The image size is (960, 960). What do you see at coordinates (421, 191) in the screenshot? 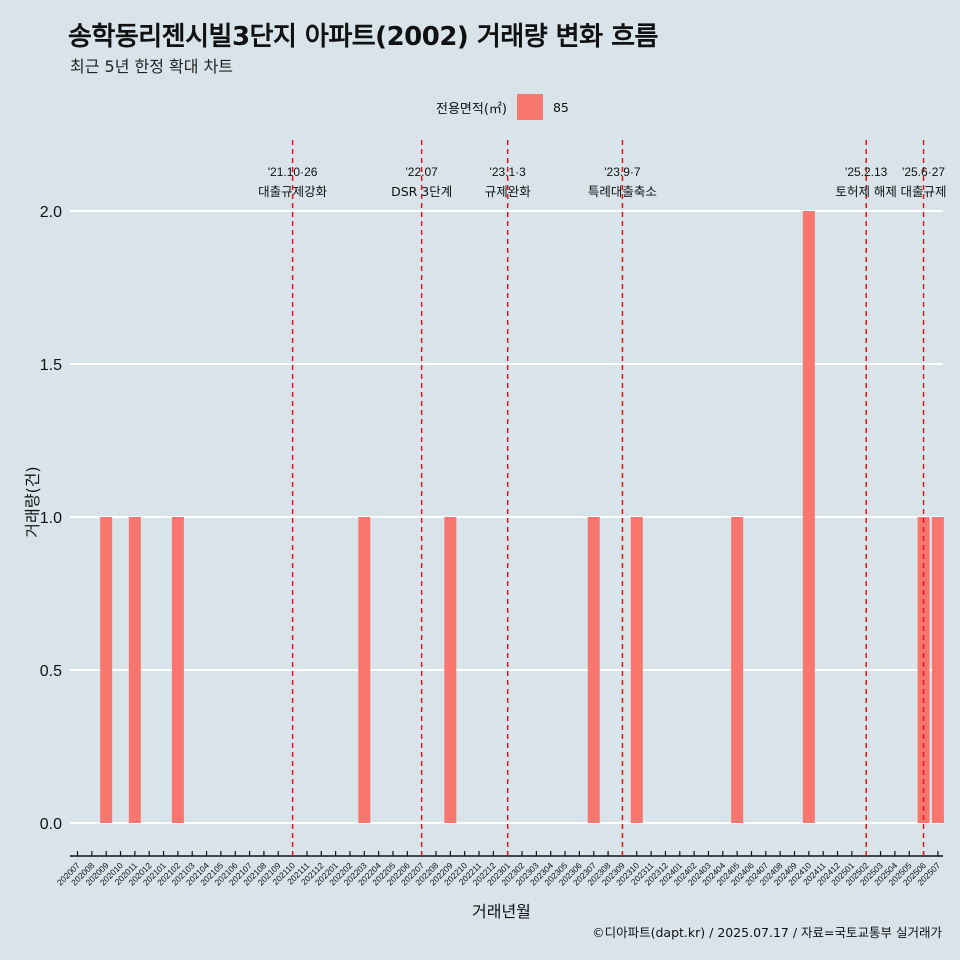
I see `event-policy-label: DSR 3단계` at bounding box center [421, 191].